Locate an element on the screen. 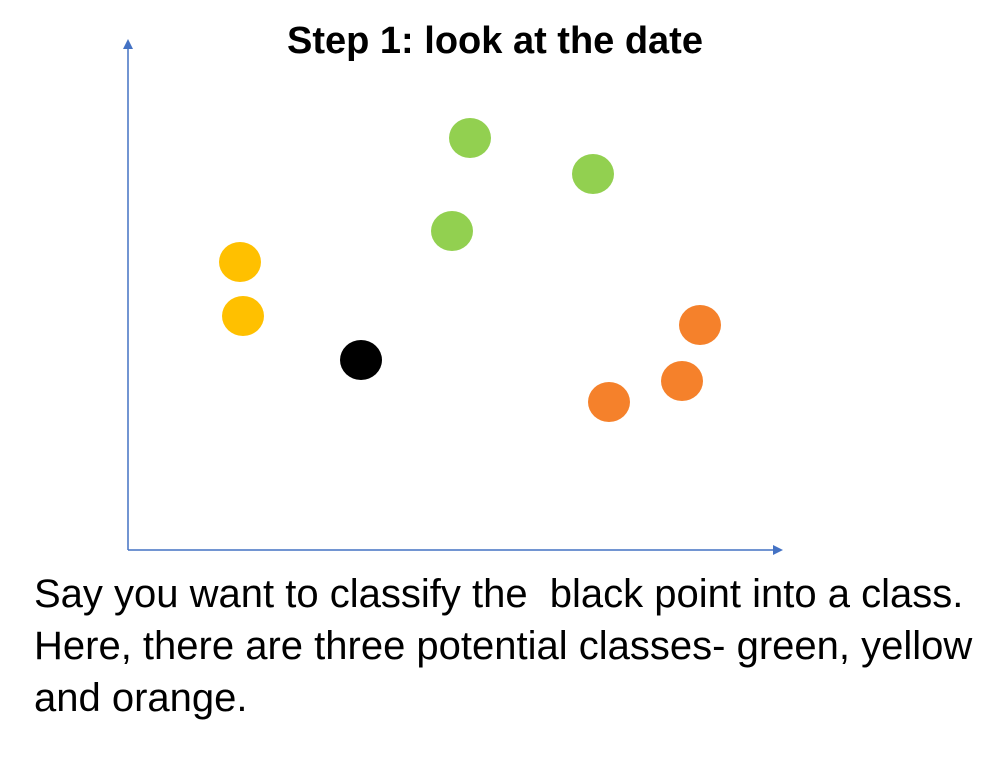  black-point is located at coordinates (361, 360).